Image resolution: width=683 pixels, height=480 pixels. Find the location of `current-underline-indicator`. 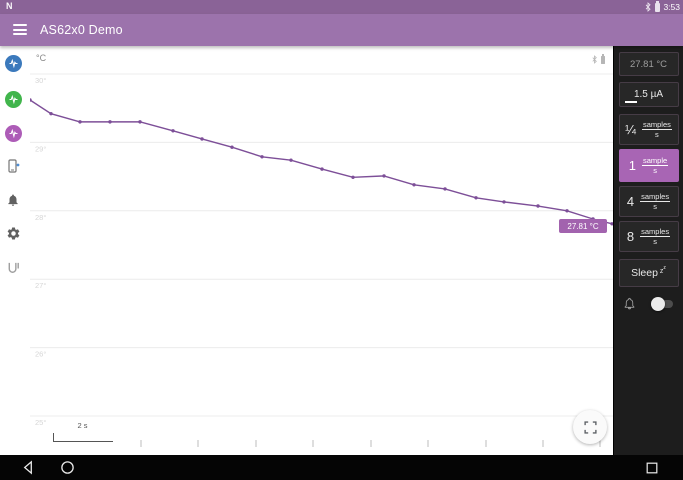

current-underline-indicator is located at coordinates (630, 102).